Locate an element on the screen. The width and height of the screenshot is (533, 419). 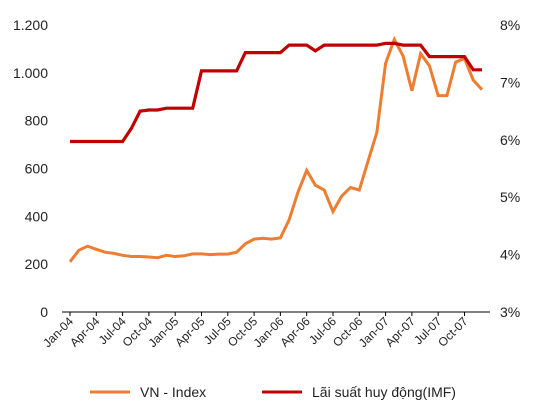
x-tick-label: Apr-07 is located at coordinates (401, 332).